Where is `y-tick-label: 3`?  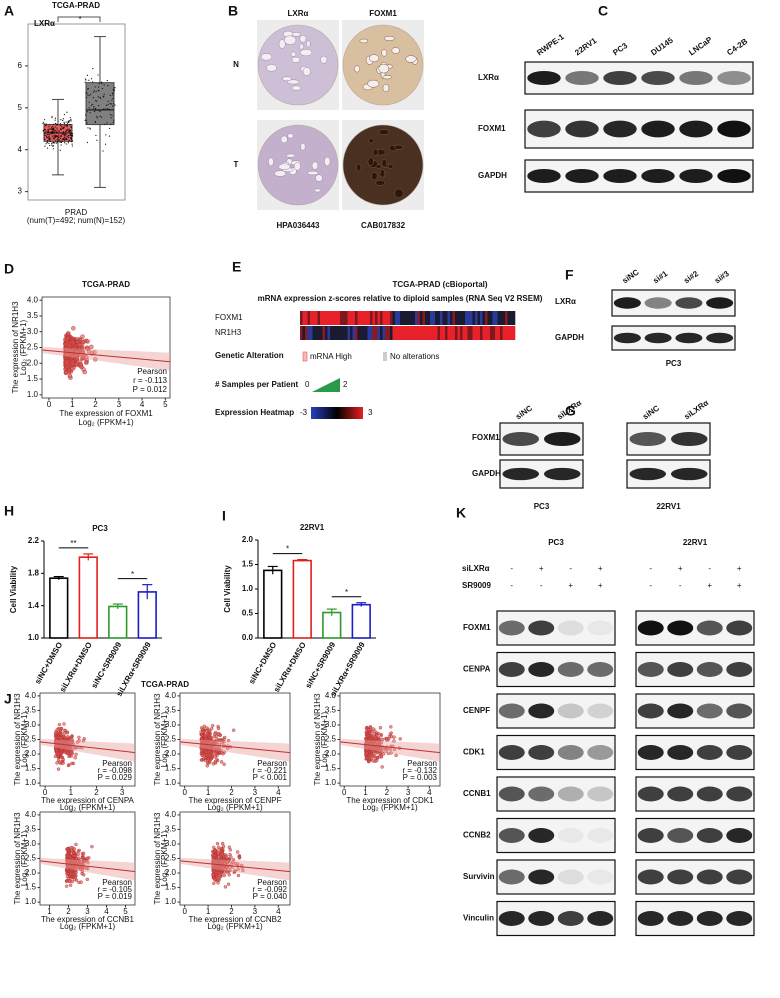
y-tick-label: 3 is located at coordinates (20, 191).